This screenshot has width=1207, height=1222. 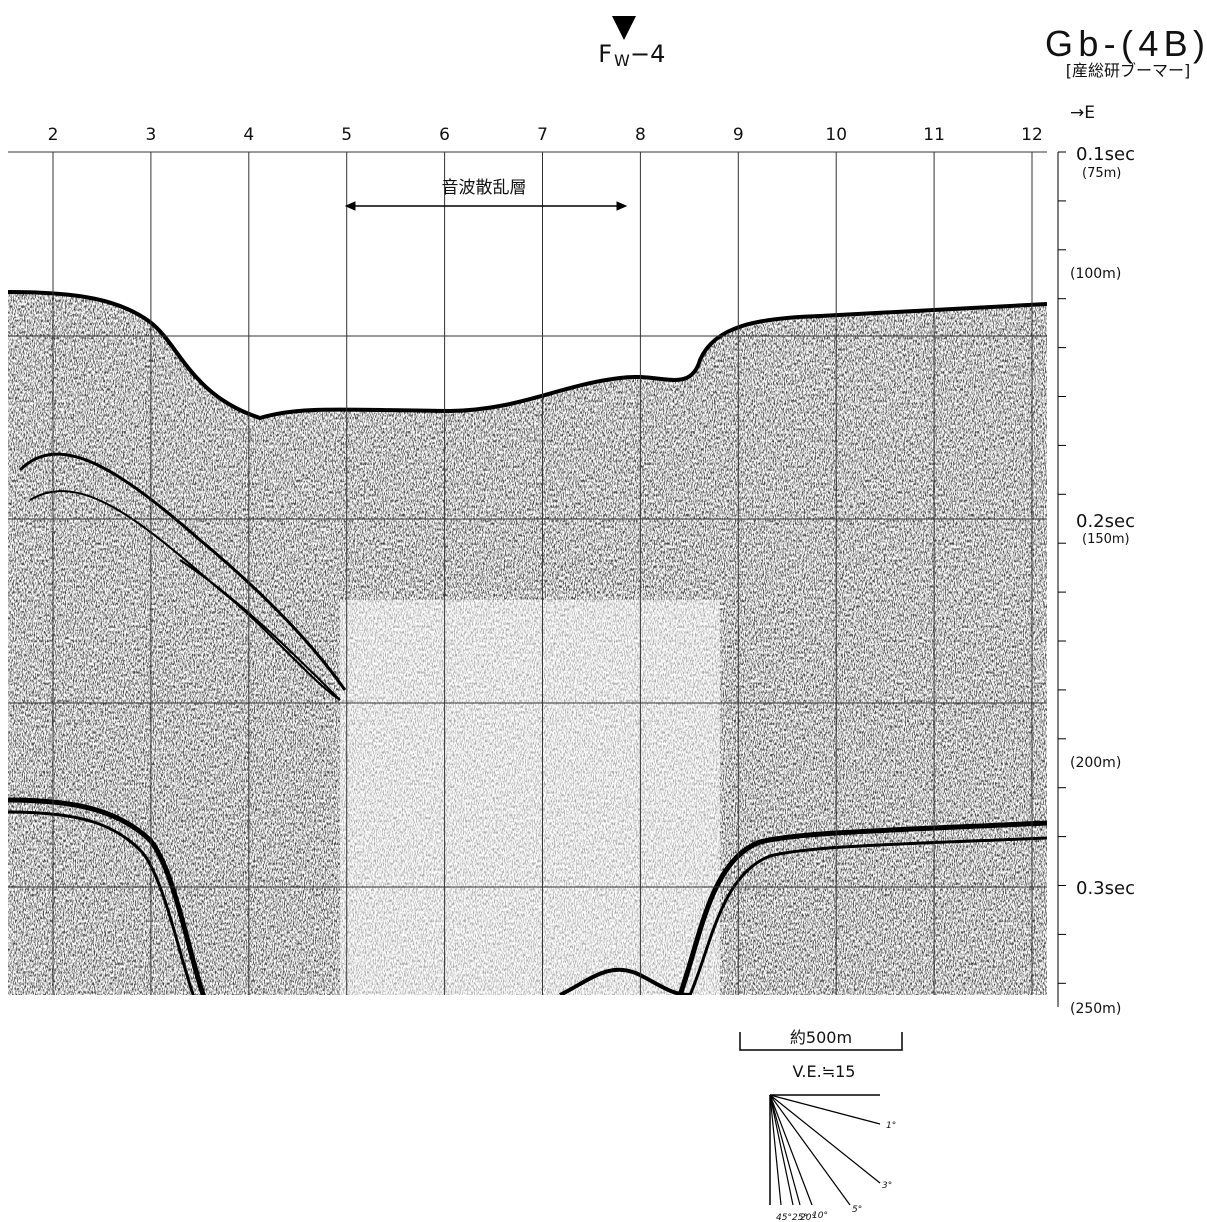 I want to click on scale-bar, so click(x=821, y=1041).